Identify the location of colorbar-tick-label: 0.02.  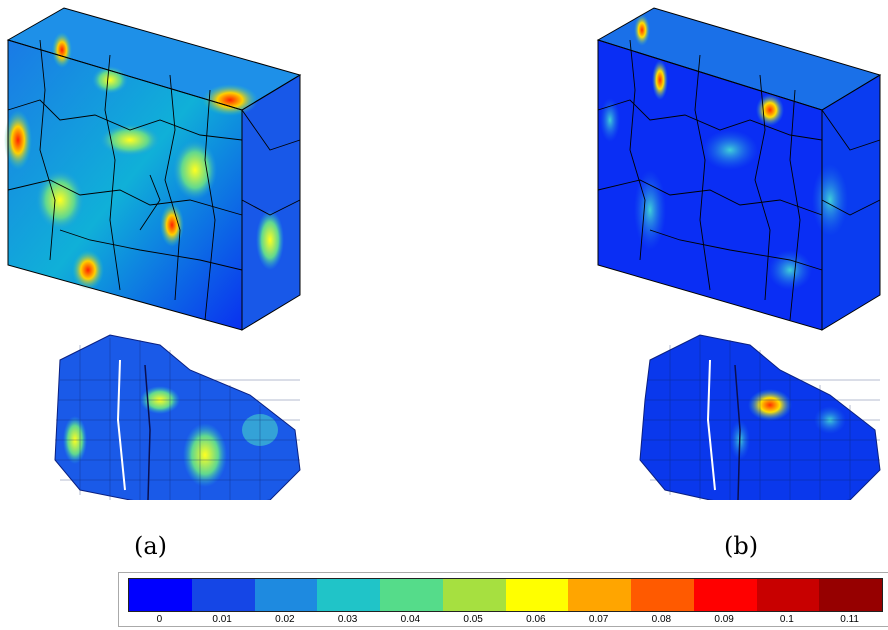
(285, 619).